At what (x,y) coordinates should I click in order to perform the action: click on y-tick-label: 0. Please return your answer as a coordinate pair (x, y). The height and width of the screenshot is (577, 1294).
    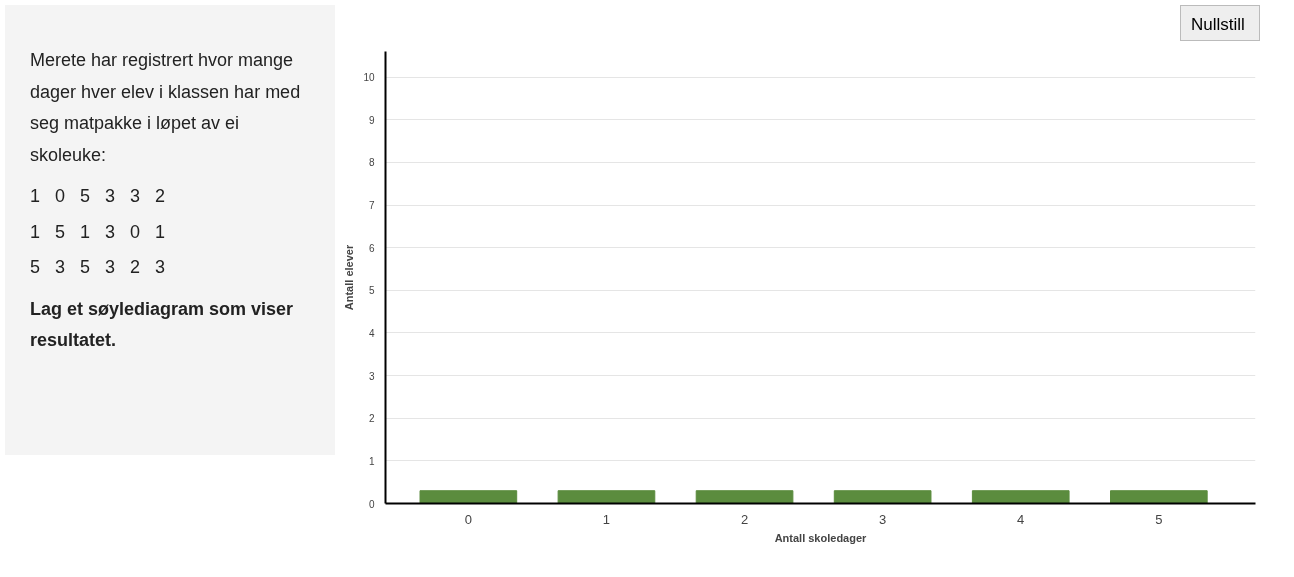
    Looking at the image, I should click on (371, 504).